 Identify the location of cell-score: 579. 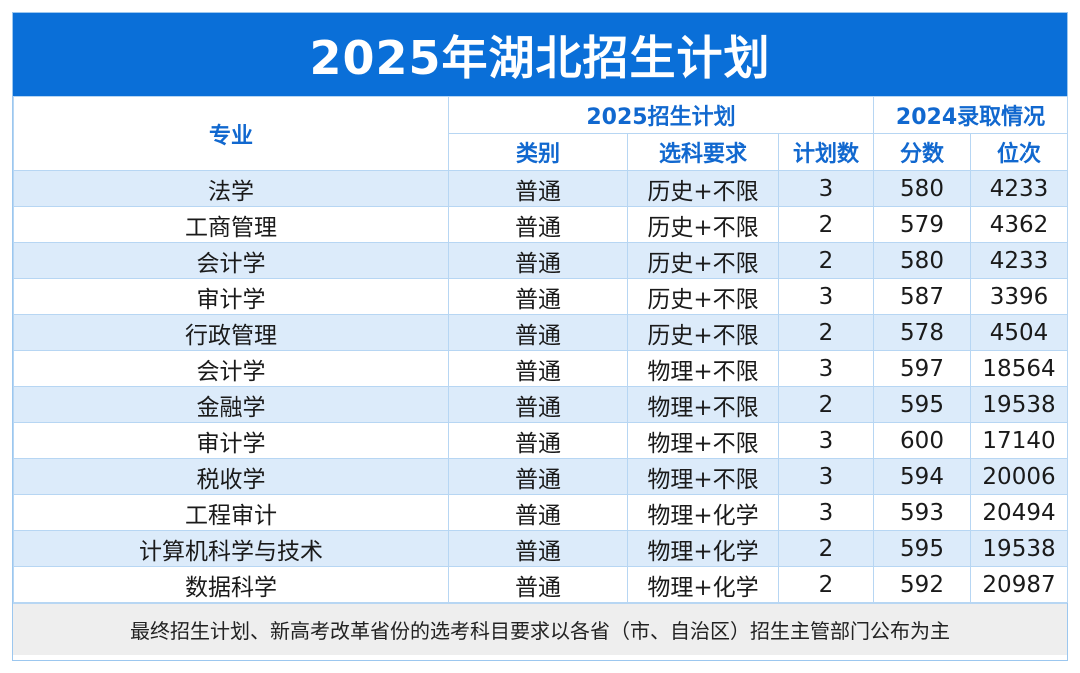
(922, 224).